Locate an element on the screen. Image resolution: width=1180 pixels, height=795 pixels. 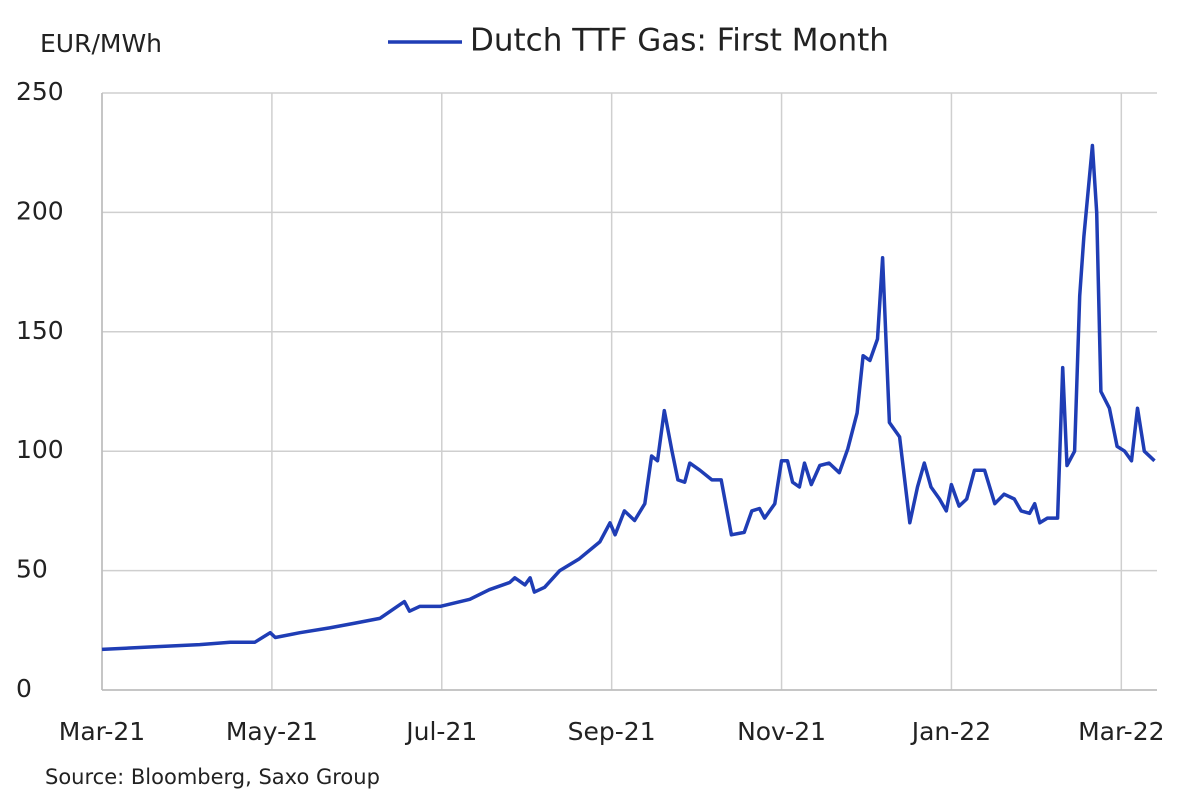
y-tick-label: 200 is located at coordinates (40, 210).